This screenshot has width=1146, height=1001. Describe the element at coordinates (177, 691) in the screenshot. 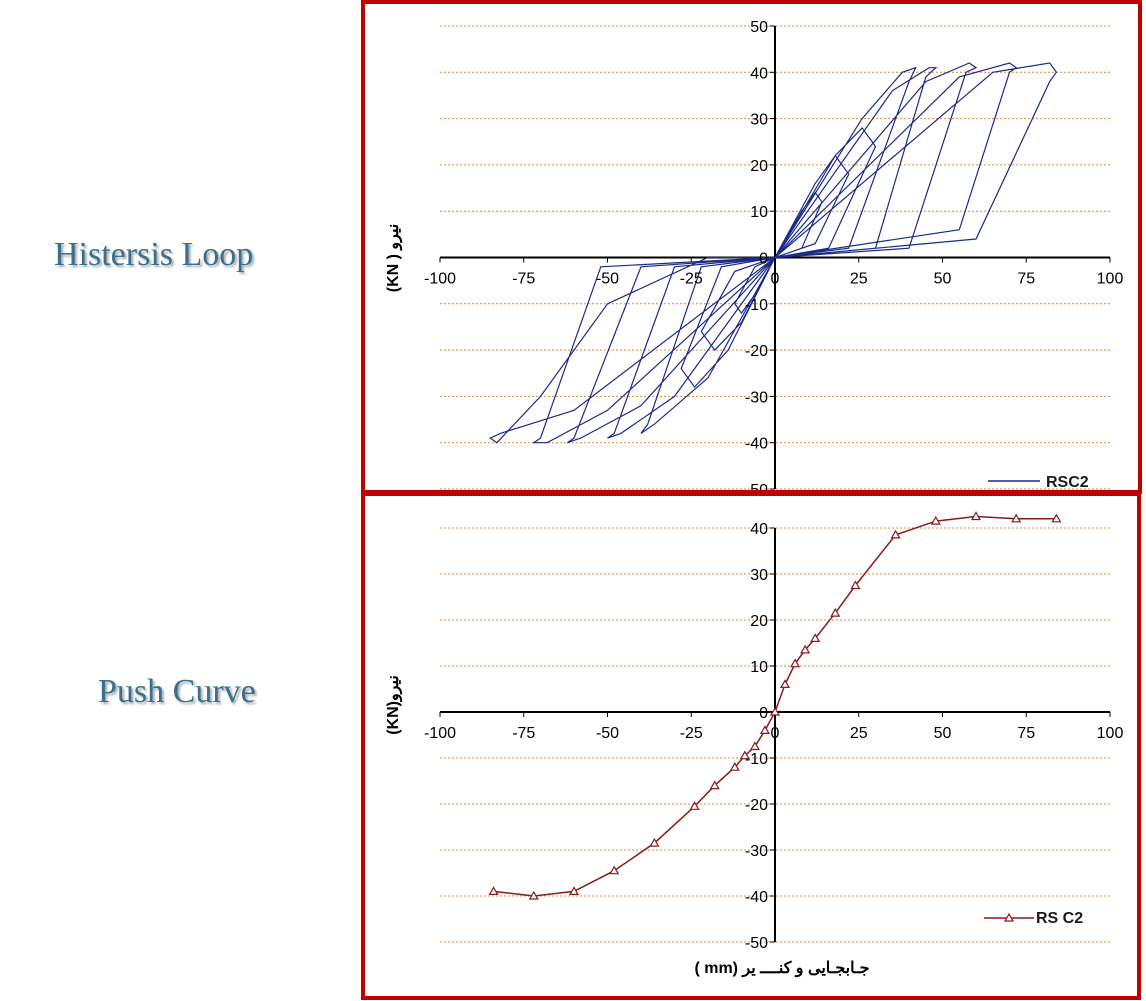

I see `push-side-label: Push Curve` at that location.